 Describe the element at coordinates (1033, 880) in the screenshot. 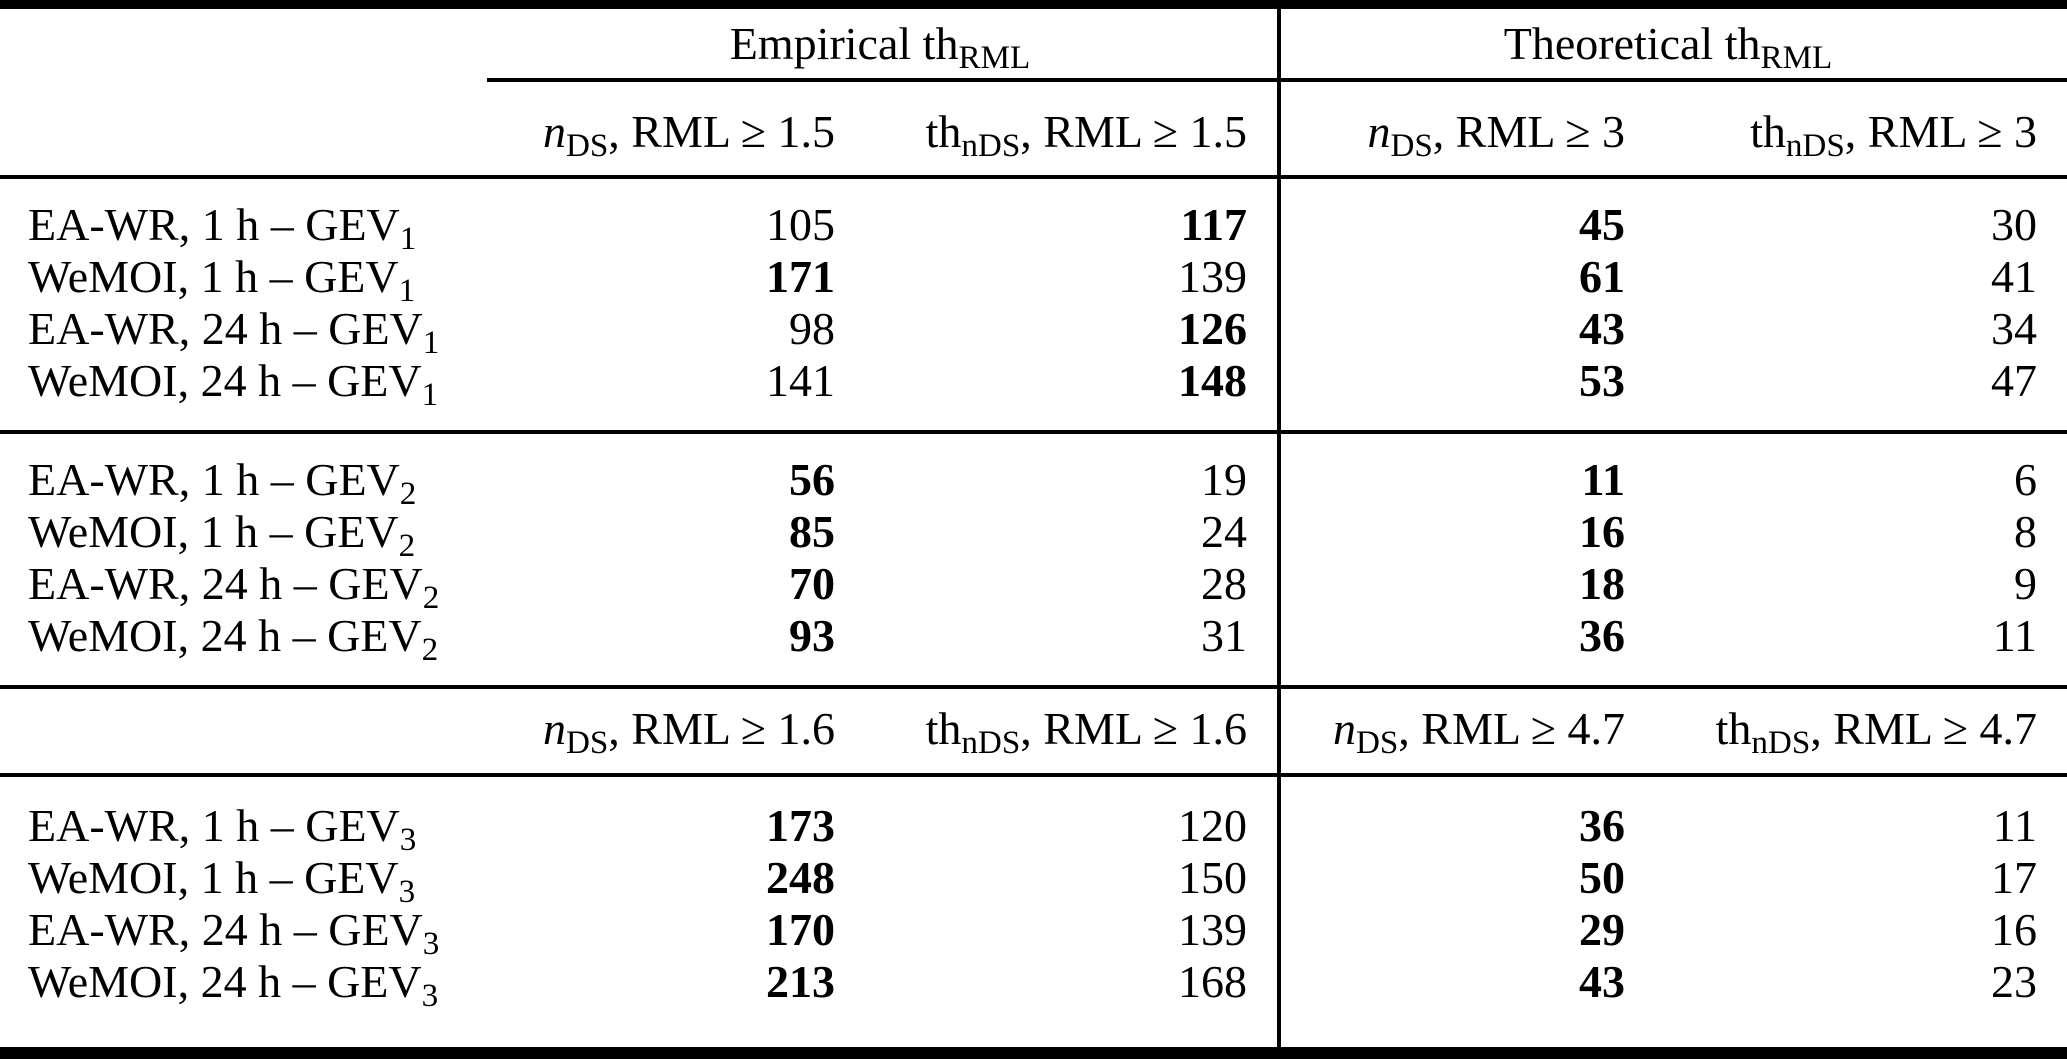

I see `table-row: WeMOI, 1 h – GEV3 248 150 50 17` at that location.